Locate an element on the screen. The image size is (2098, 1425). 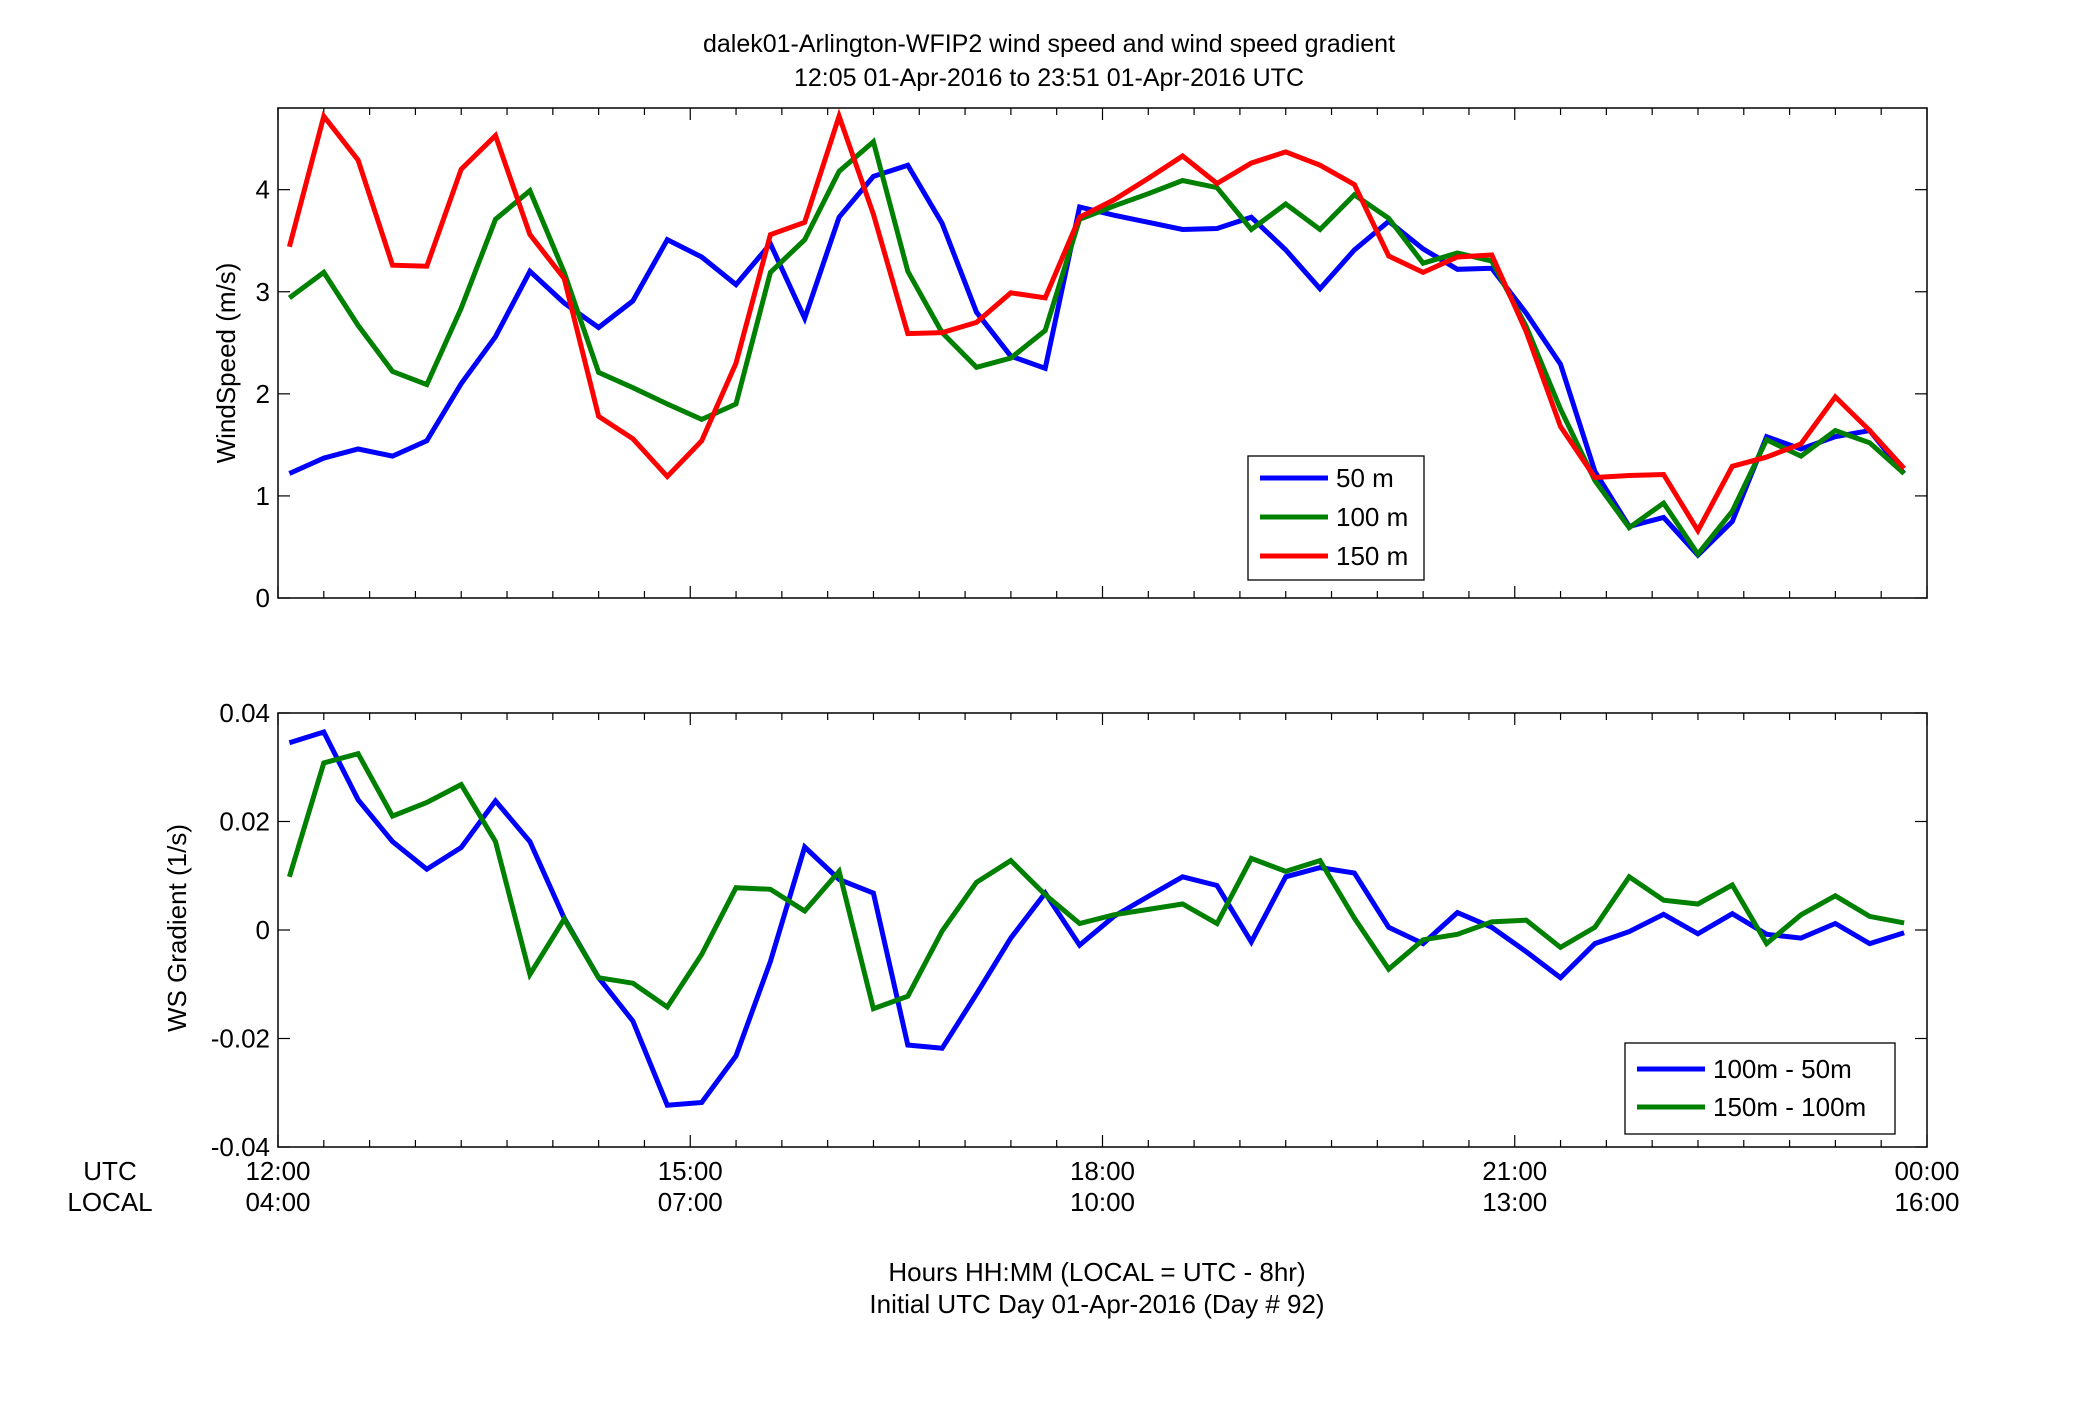
bottom-y-axis-label: WS Gradient (1/s) is located at coordinates (177, 928).